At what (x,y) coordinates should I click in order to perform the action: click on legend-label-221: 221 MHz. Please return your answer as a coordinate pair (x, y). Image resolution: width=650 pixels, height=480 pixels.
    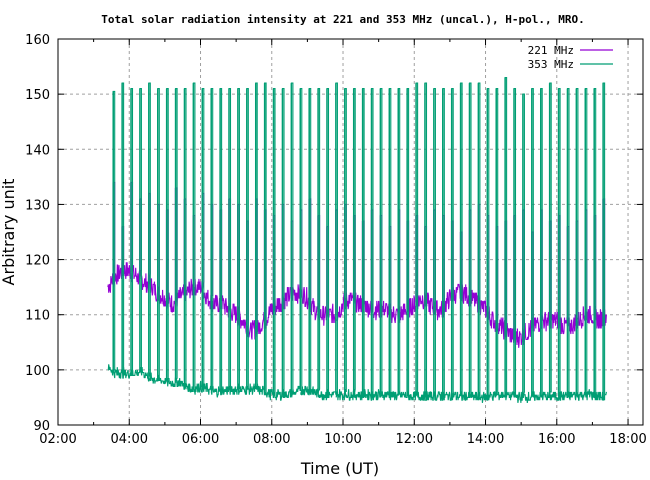
    Looking at the image, I should click on (551, 50).